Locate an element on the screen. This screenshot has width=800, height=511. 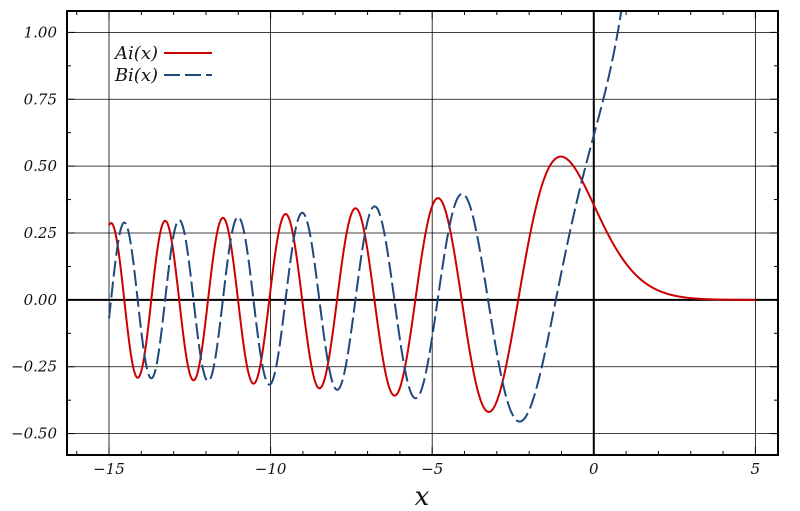
x-axis-title: x is located at coordinates (422, 496).